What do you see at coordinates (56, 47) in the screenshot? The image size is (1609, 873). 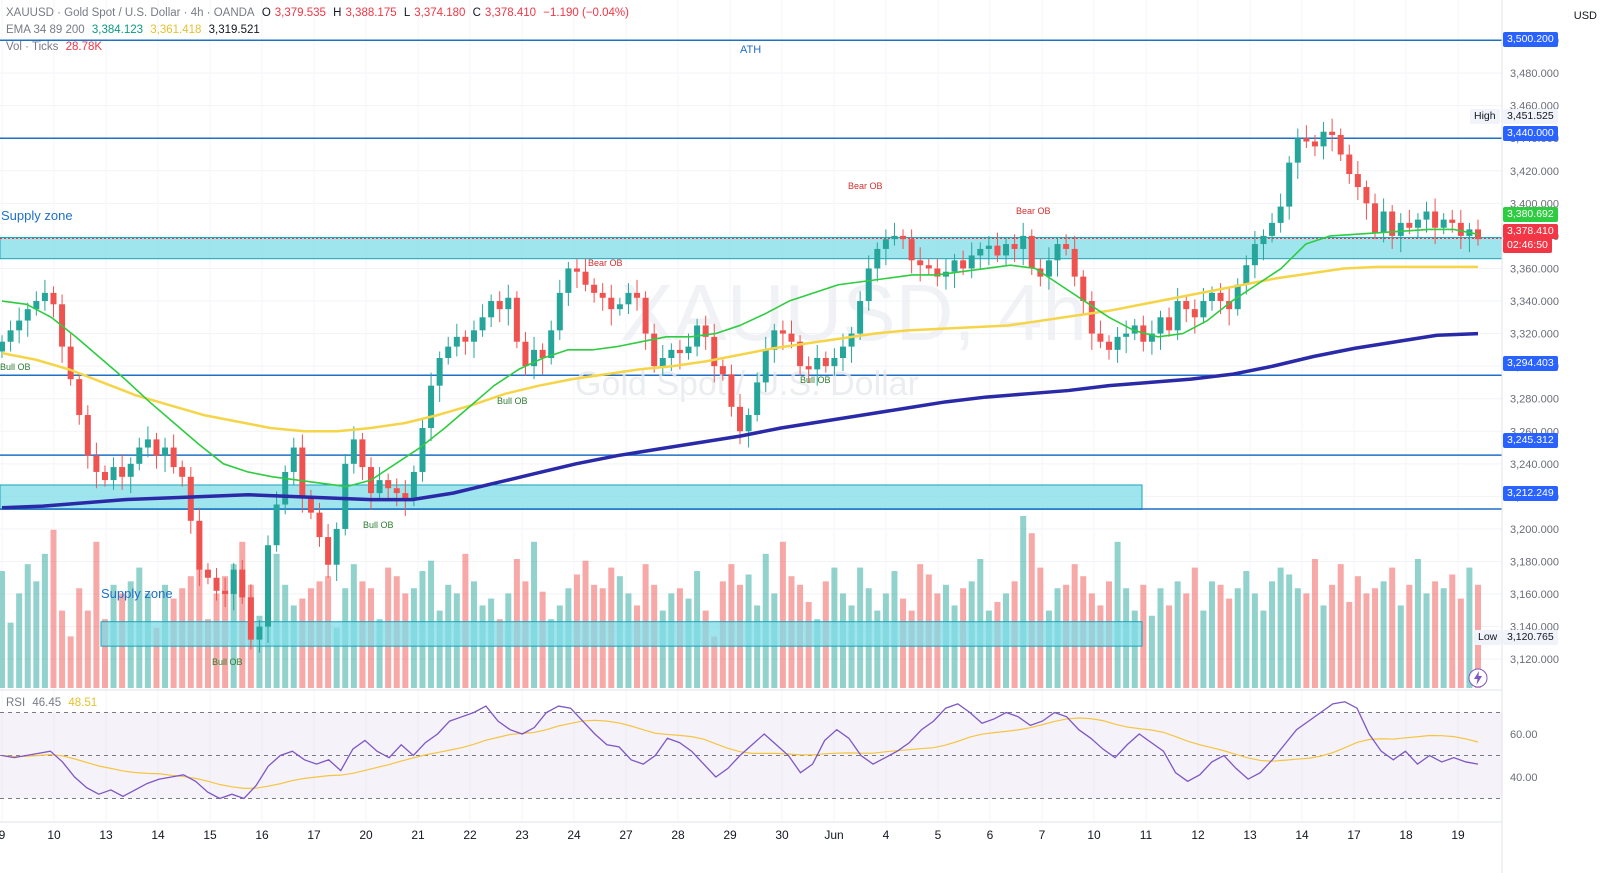 I see `volume-legend: Vol · Ticks 28.78K` at bounding box center [56, 47].